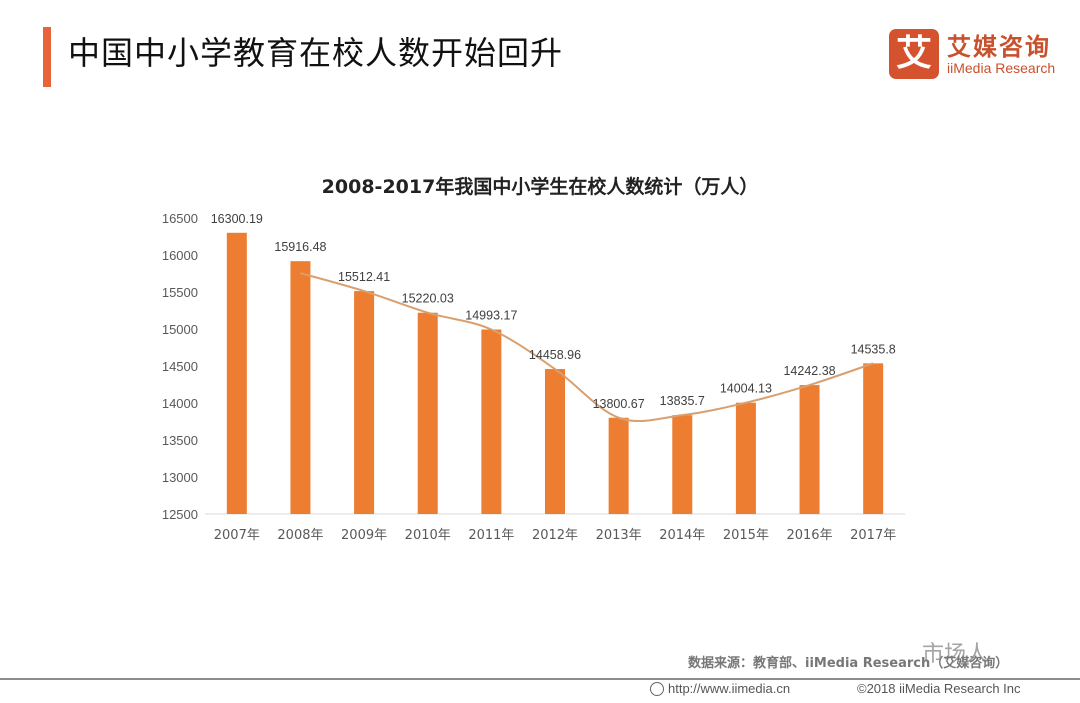  What do you see at coordinates (428, 535) in the screenshot?
I see `x-tick-label: 2010年` at bounding box center [428, 535].